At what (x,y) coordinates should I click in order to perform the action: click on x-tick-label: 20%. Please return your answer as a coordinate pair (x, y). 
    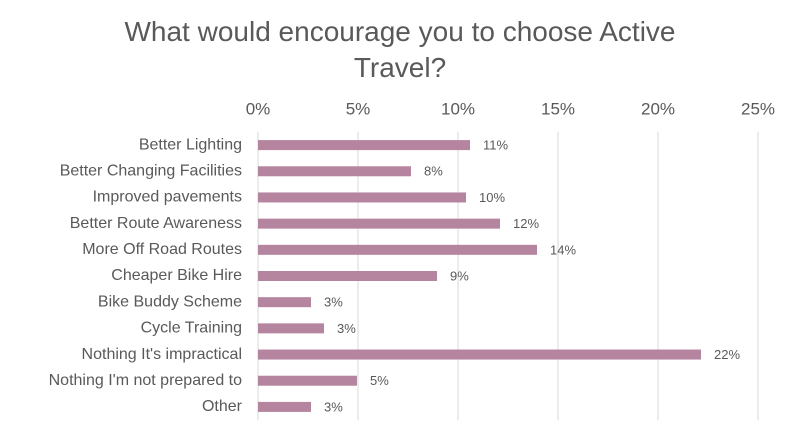
    Looking at the image, I should click on (658, 108).